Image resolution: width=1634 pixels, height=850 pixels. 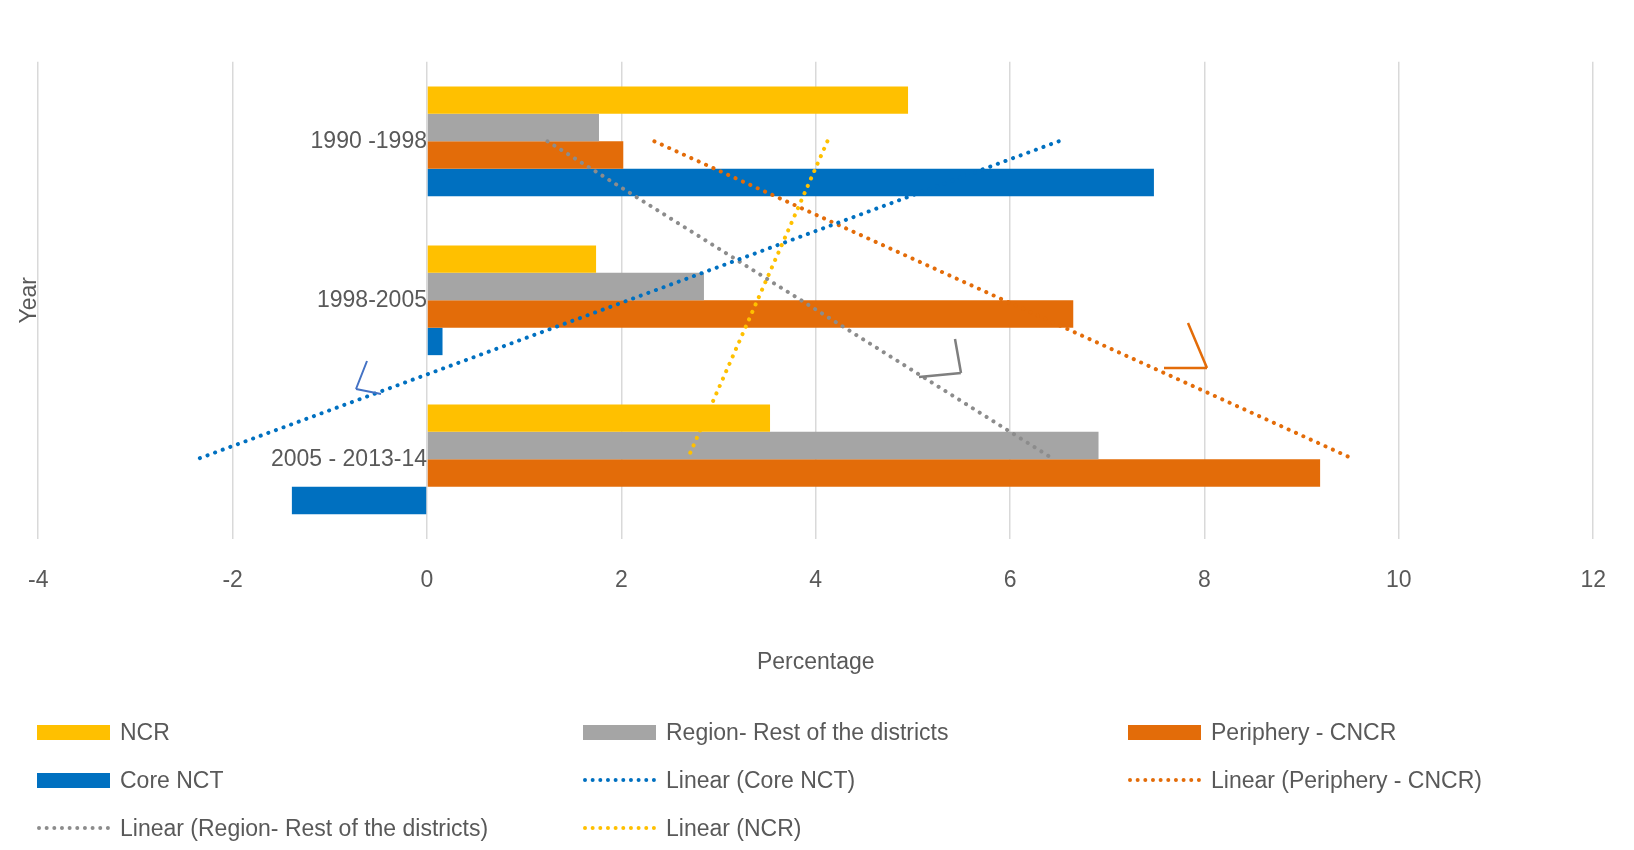 What do you see at coordinates (621, 578) in the screenshot?
I see `x-tick-label: 2` at bounding box center [621, 578].